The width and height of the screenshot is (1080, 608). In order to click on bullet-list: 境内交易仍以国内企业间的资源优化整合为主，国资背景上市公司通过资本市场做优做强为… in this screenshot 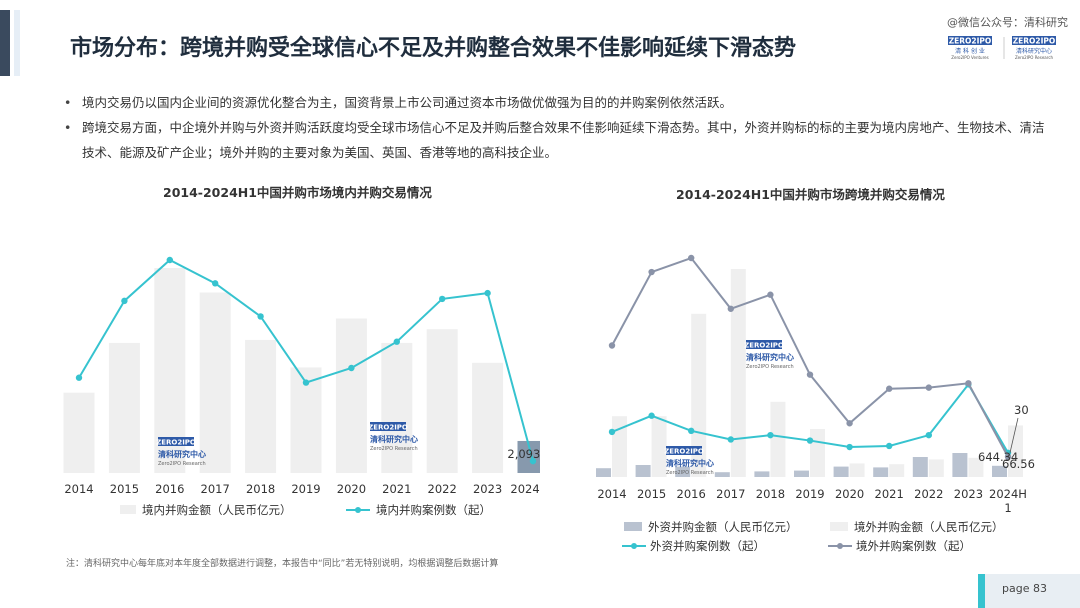, I will do `click(559, 127)`.